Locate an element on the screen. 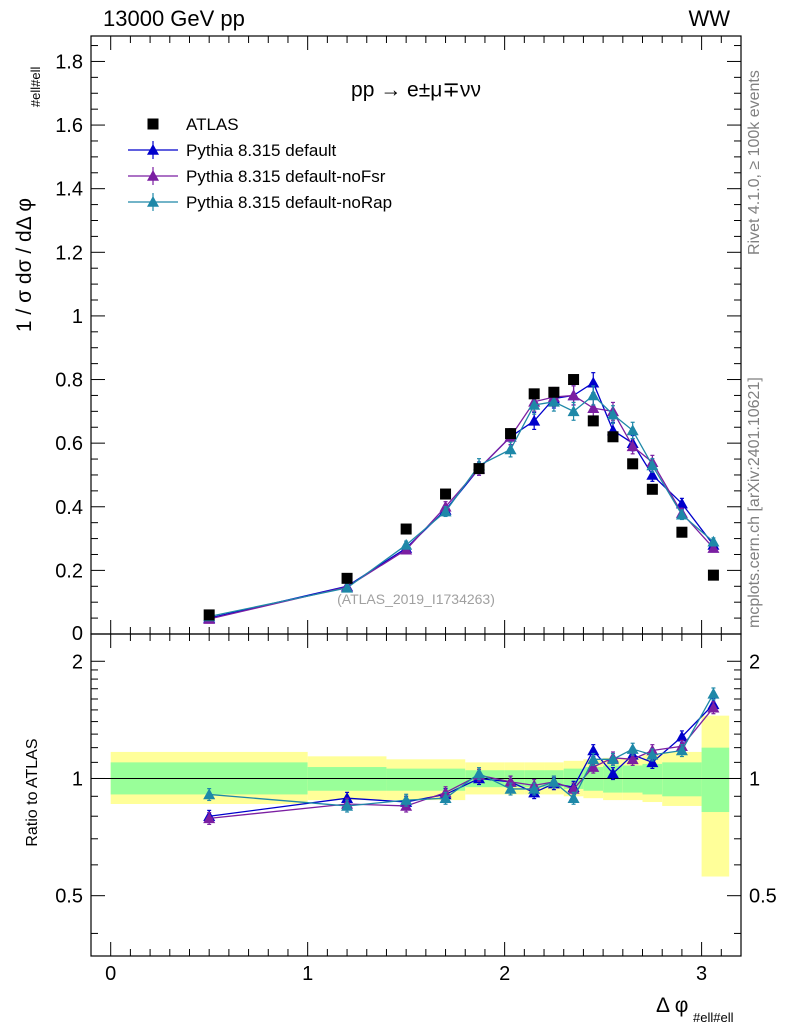 This screenshot has height=1024, width=786. y-tick-label: 1.8 is located at coordinates (69, 62).